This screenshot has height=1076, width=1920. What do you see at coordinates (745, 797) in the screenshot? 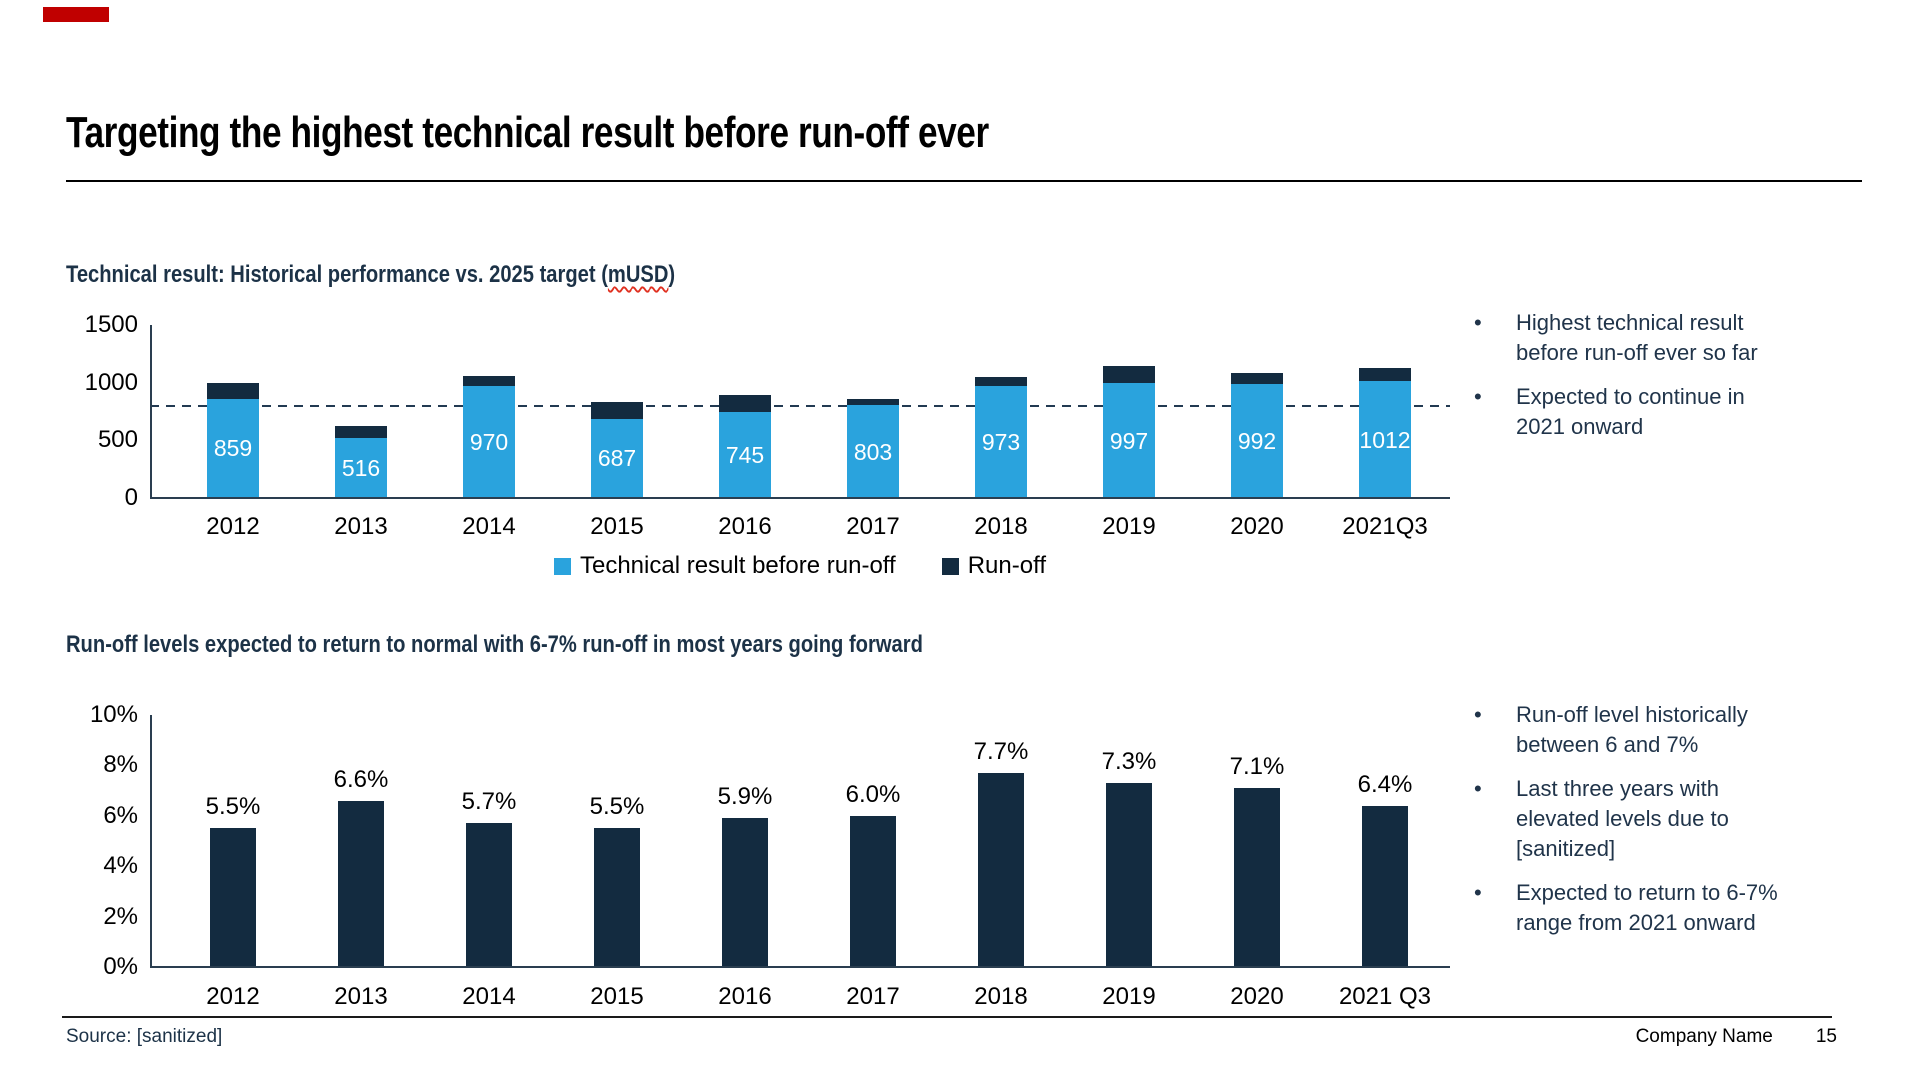
I see `bar-percent-label: 5.9%` at bounding box center [745, 797].